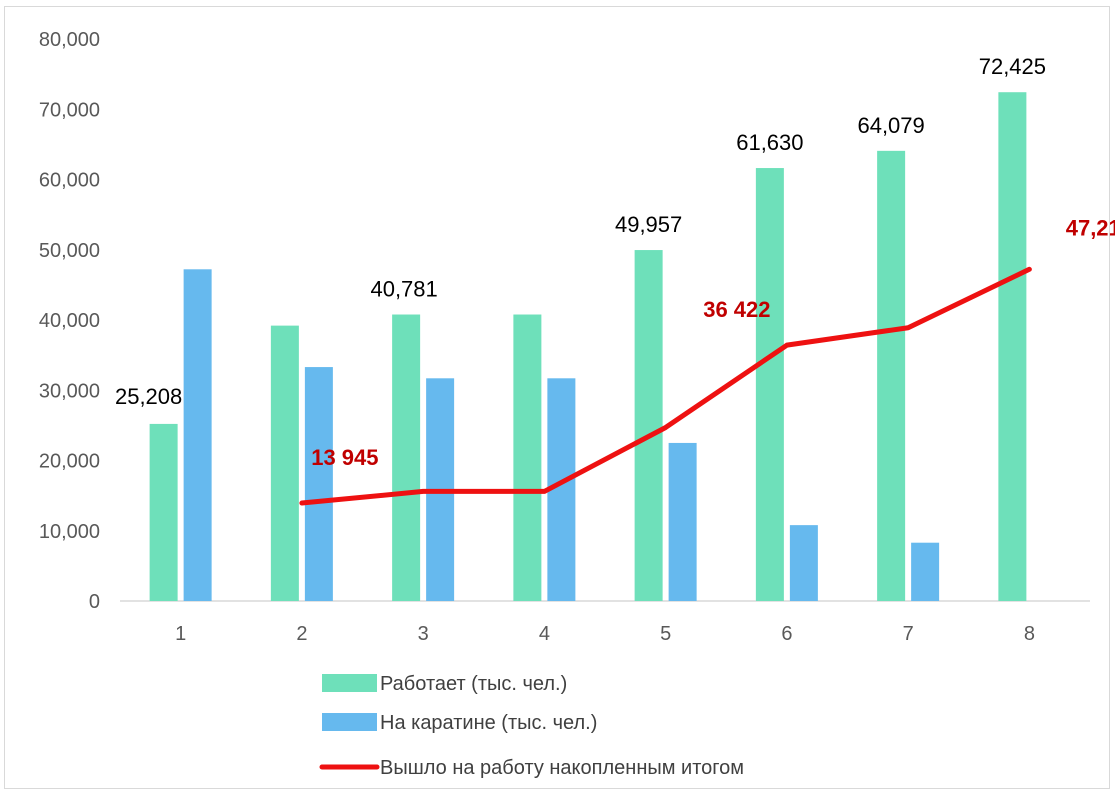 The image size is (1115, 794). What do you see at coordinates (562, 768) in the screenshot?
I see `legend-label-cumulative: Вышло на работу накопленным итогом` at bounding box center [562, 768].